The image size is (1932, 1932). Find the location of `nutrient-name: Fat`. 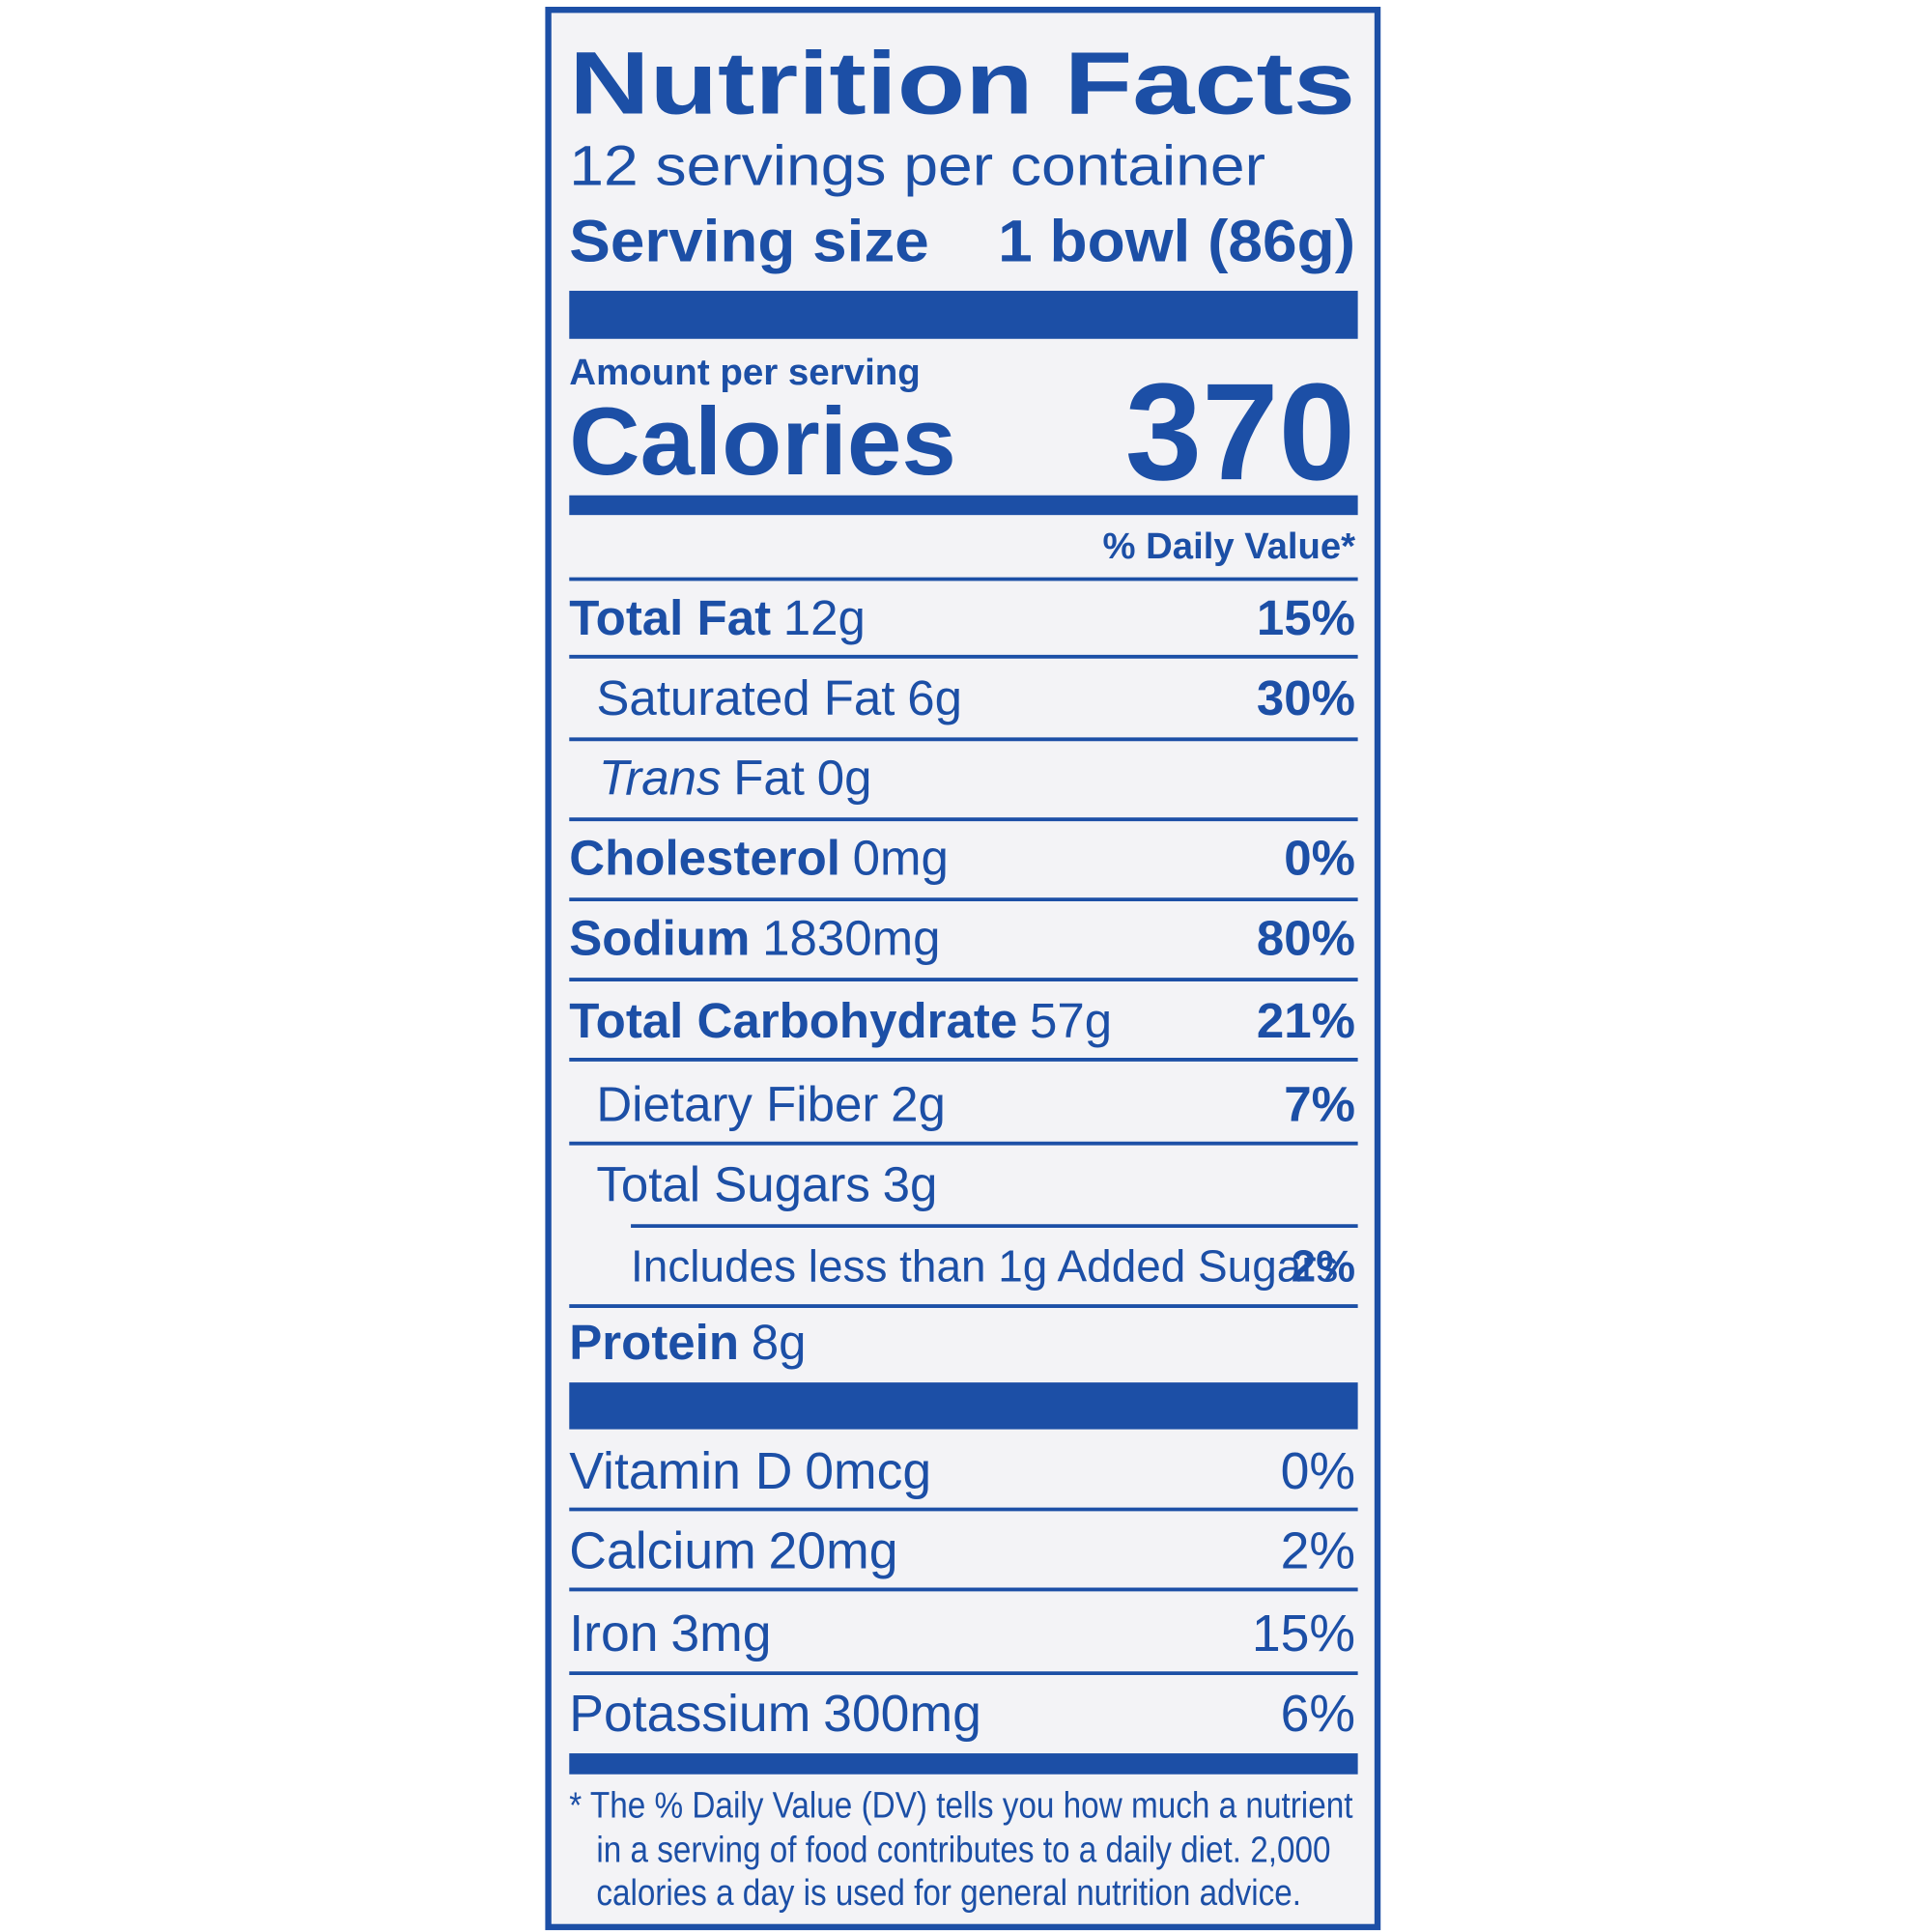

nutrient-name: Fat is located at coordinates (769, 778).